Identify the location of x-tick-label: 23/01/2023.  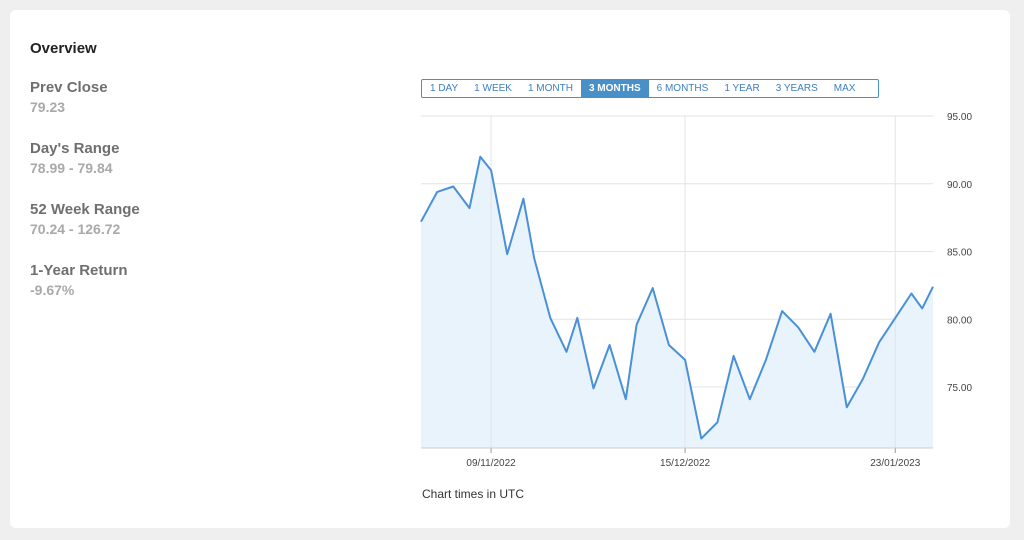
(895, 463).